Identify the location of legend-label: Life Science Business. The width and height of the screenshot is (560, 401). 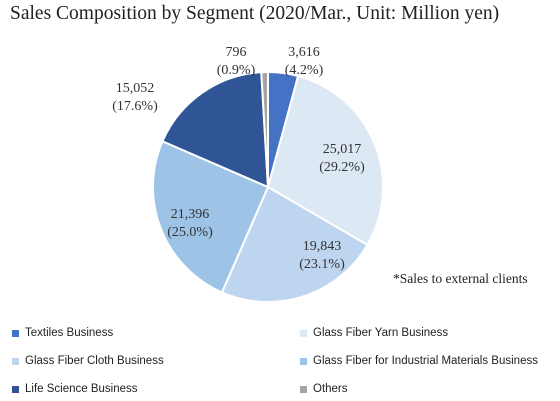
(81, 389).